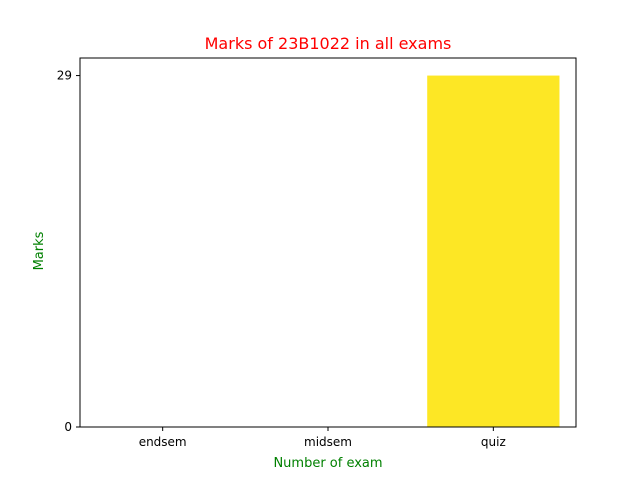 The image size is (640, 480). What do you see at coordinates (39, 250) in the screenshot?
I see `y-axis-label: Marks` at bounding box center [39, 250].